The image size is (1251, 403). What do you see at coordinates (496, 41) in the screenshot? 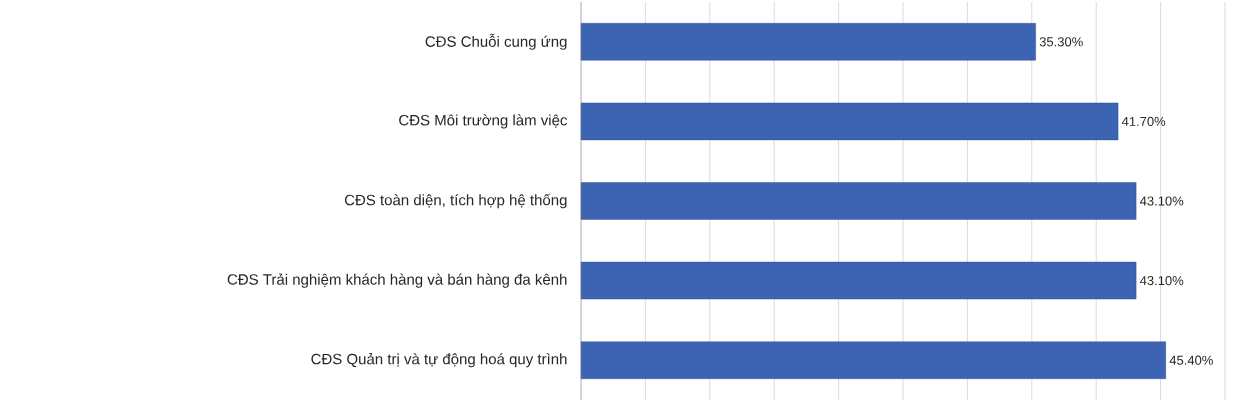
I see `y-tick-label: CĐS Chuỗi cung ứng` at bounding box center [496, 41].